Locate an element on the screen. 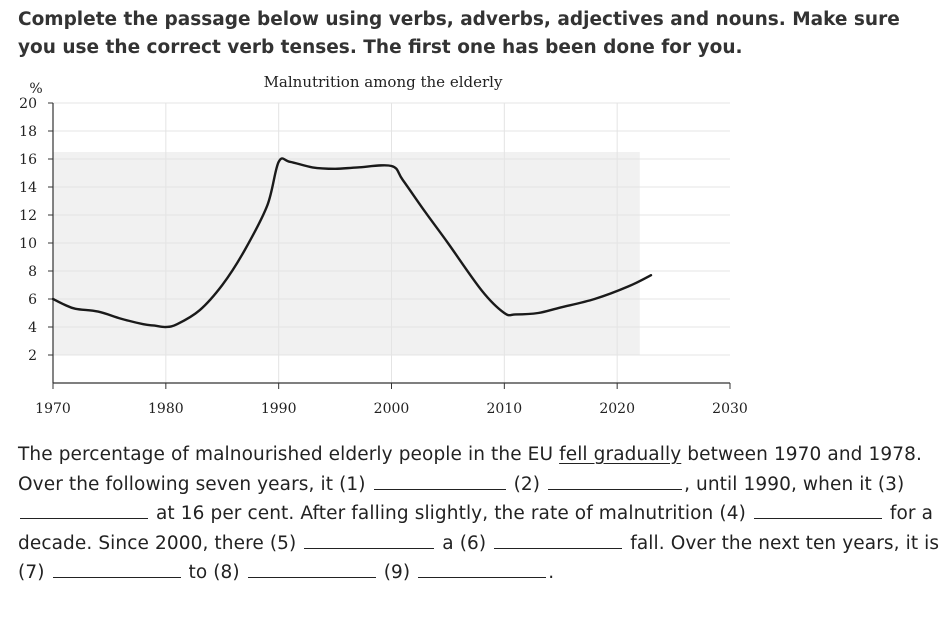 The image size is (951, 639). blank-label-6: (6) is located at coordinates (473, 543).